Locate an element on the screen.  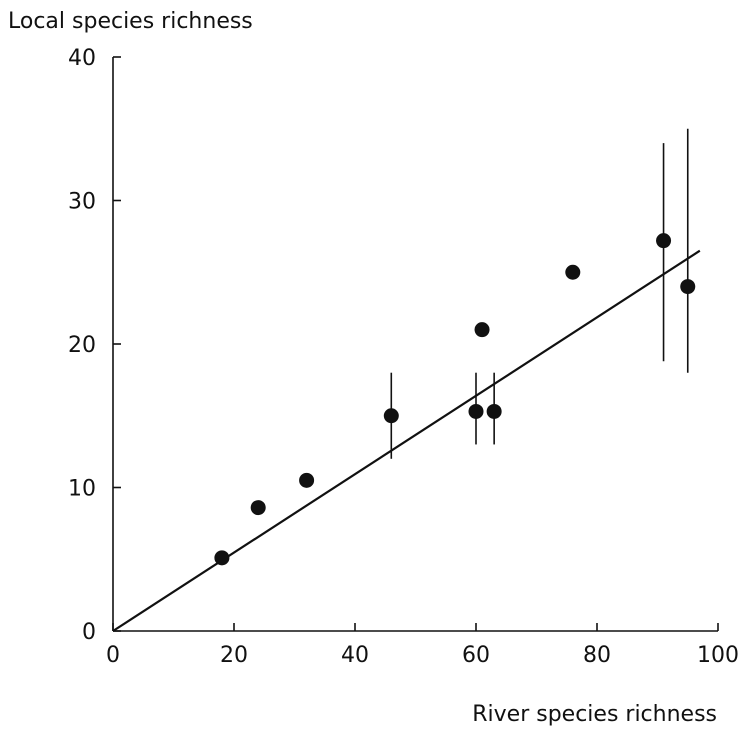
x-tick-label: 20 is located at coordinates (234, 655).